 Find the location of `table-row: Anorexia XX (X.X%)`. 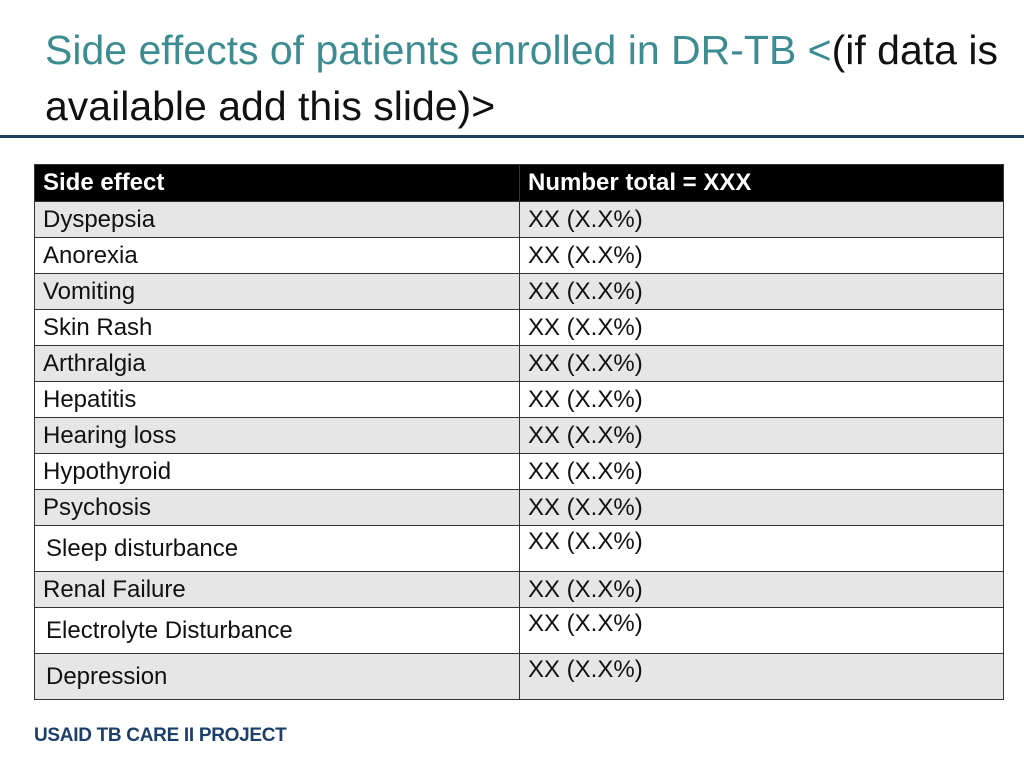

table-row: Anorexia XX (X.X%) is located at coordinates (519, 255).